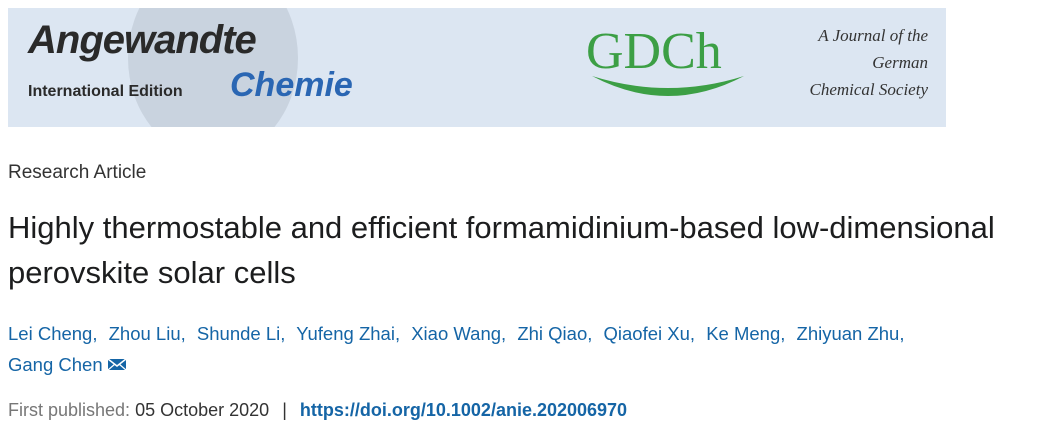 This screenshot has height=428, width=1043. What do you see at coordinates (55, 364) in the screenshot?
I see `author-name: Gang Chen` at bounding box center [55, 364].